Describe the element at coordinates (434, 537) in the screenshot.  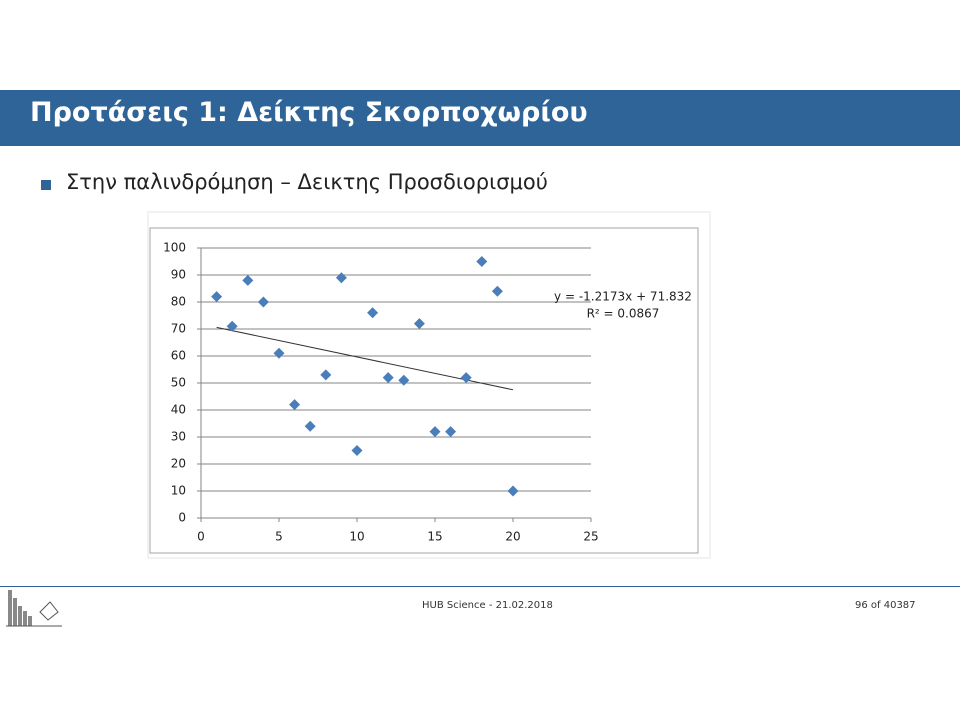
I see `x-tick-label: 15` at that location.